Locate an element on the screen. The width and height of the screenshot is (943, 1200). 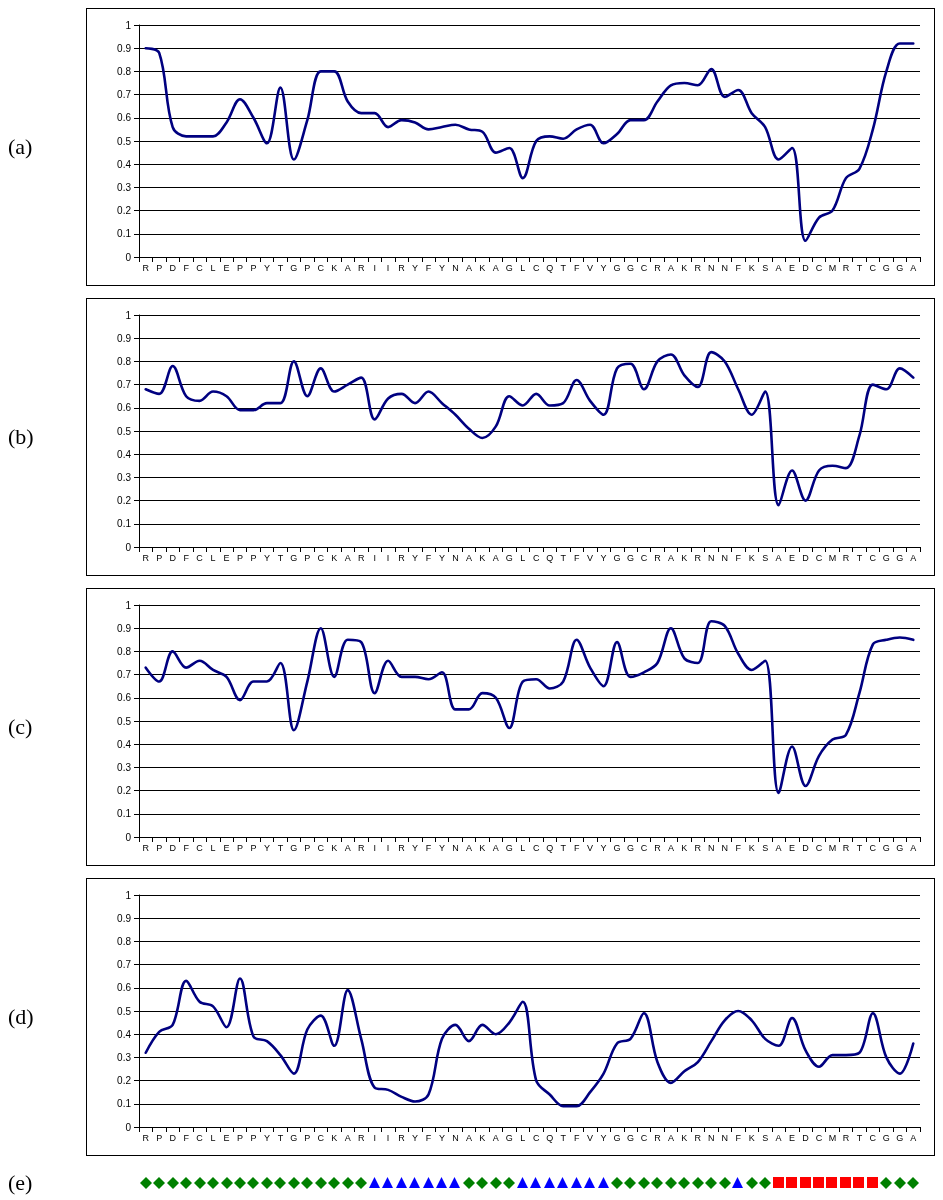
y-tick-label: 0.9 is located at coordinates (124, 338).